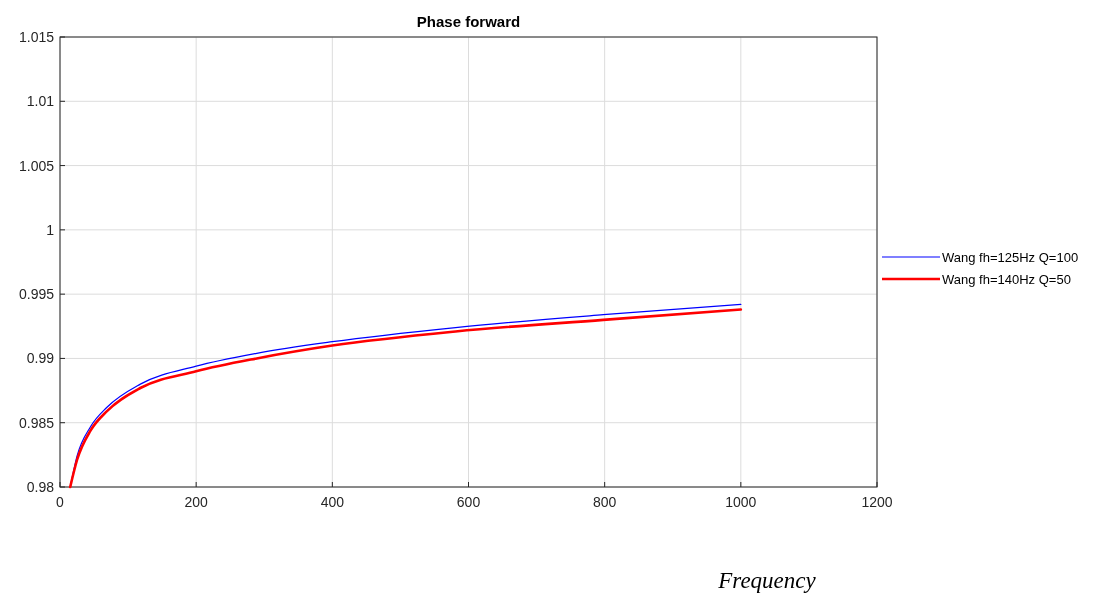  I want to click on y-tick-label: 1, so click(50, 229).